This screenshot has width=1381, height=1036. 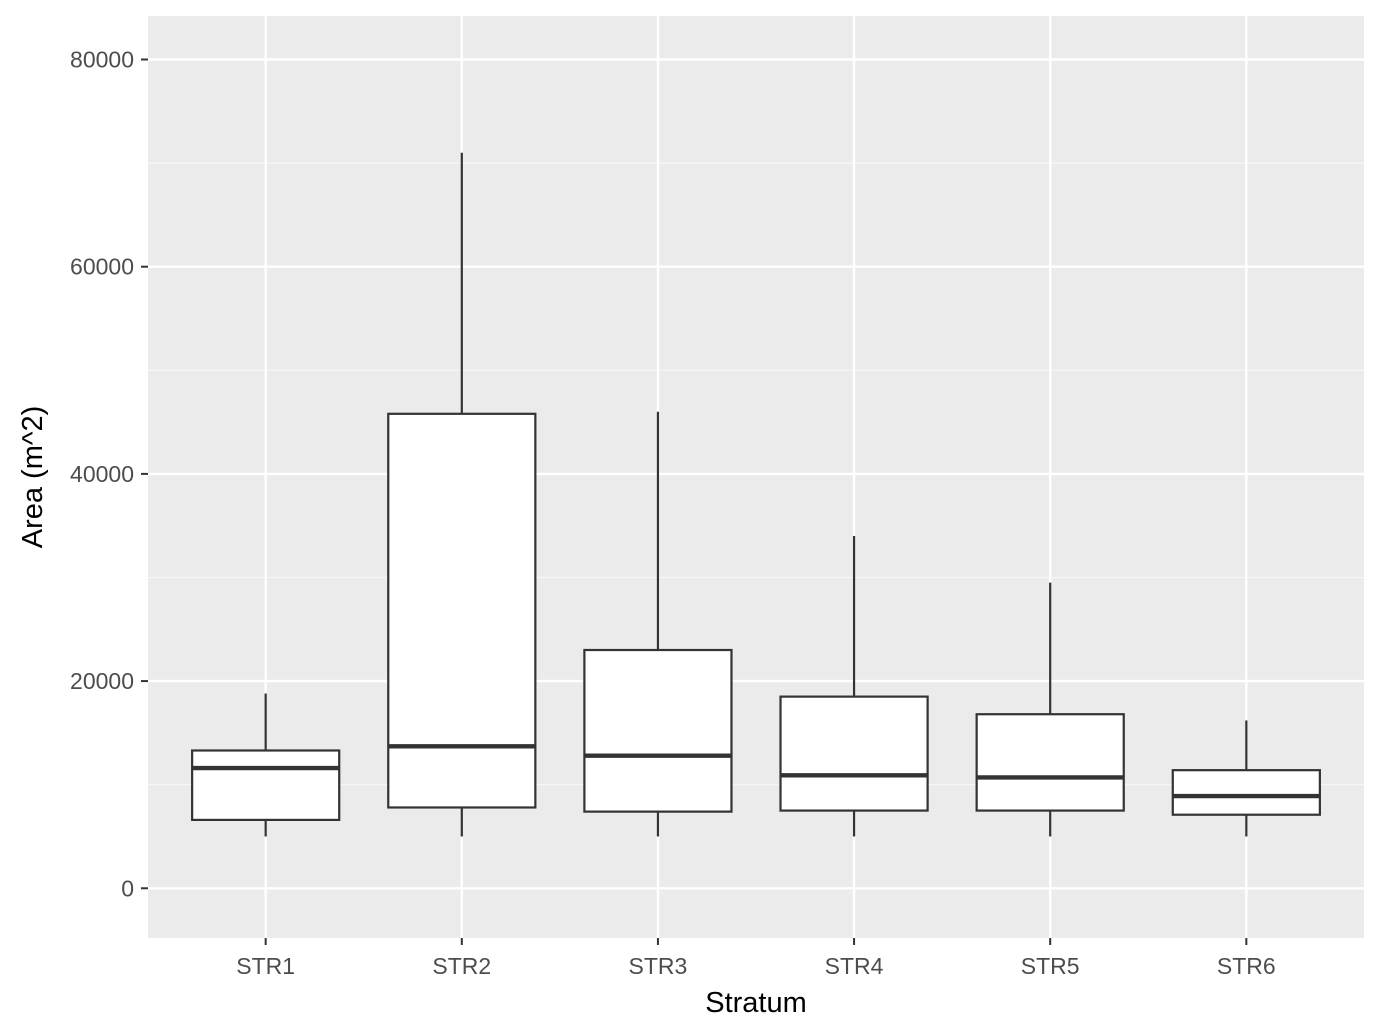 What do you see at coordinates (102, 60) in the screenshot?
I see `y-tick-label: 80000` at bounding box center [102, 60].